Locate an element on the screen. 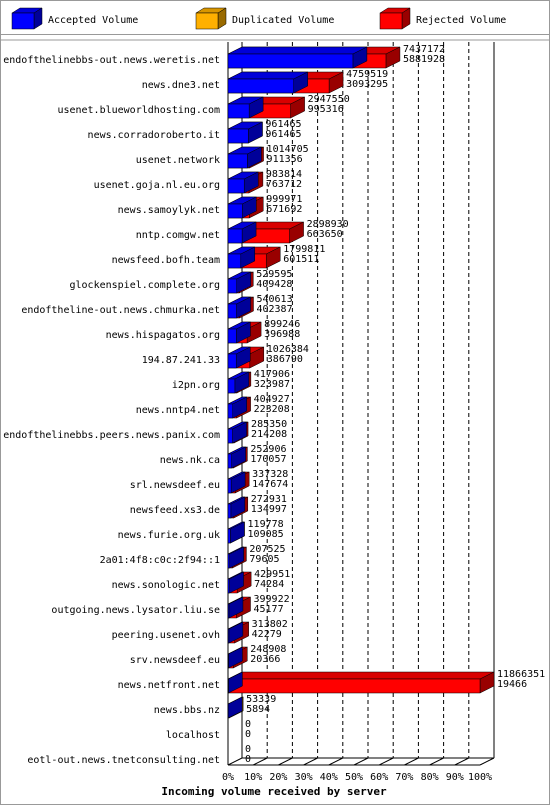 The height and width of the screenshot is (805, 550). legend-label: Rejected Volume is located at coordinates (461, 20).